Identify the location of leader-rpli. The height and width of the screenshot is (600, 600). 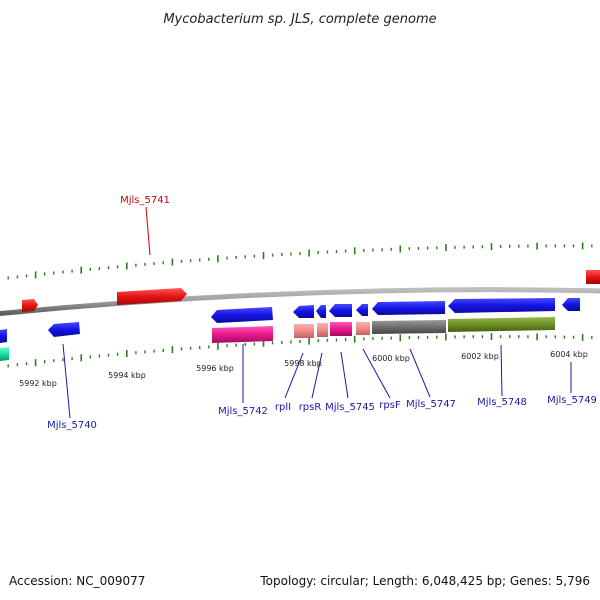
(294, 375).